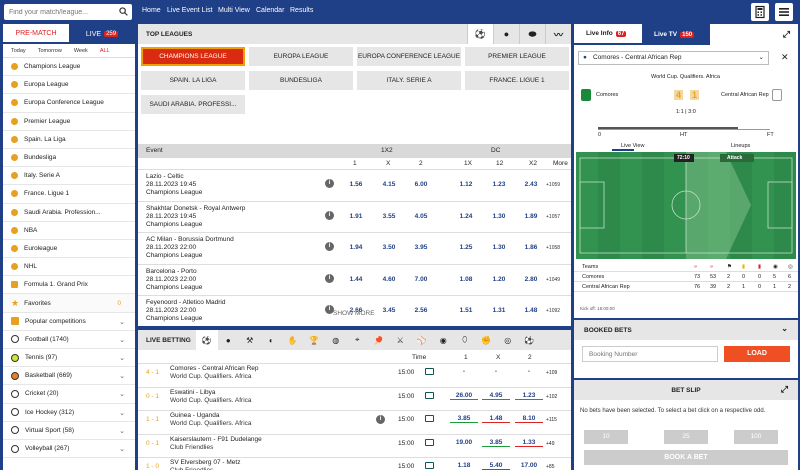  I want to click on live-teams: Comores - Central African Rep, so click(214, 368).